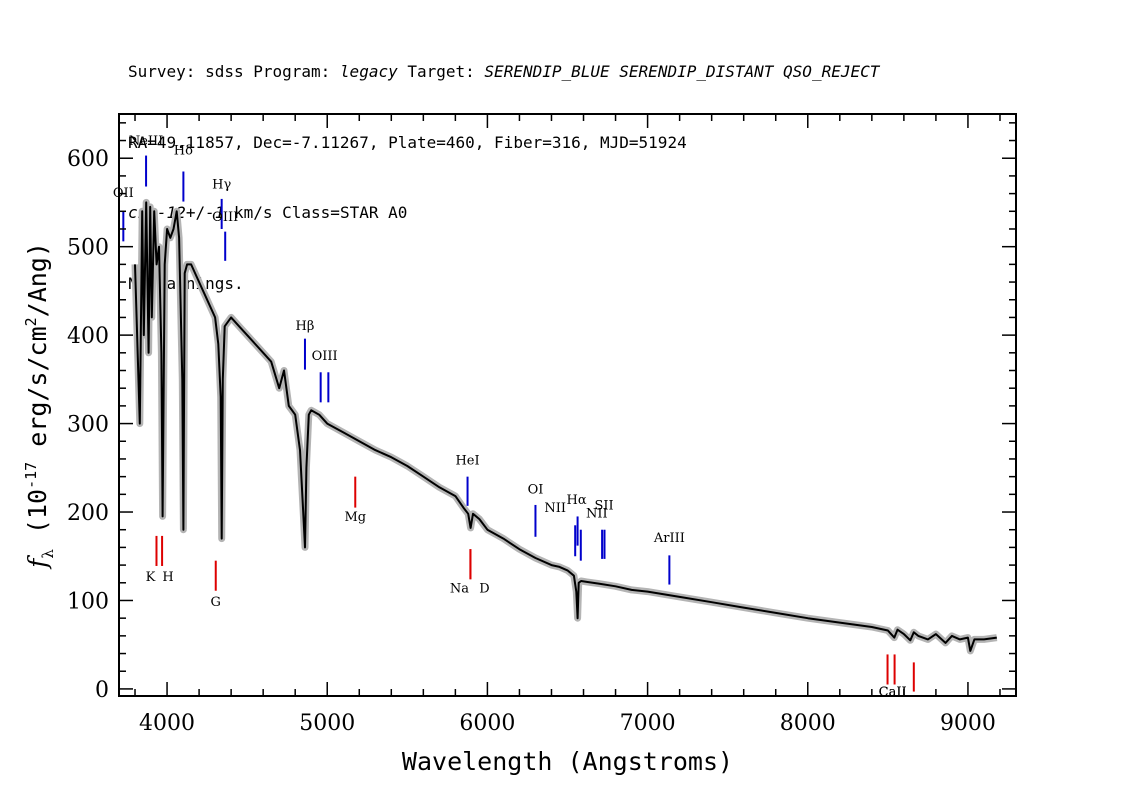  I want to click on emission-label-oiii-6: OIII, so click(325, 356).